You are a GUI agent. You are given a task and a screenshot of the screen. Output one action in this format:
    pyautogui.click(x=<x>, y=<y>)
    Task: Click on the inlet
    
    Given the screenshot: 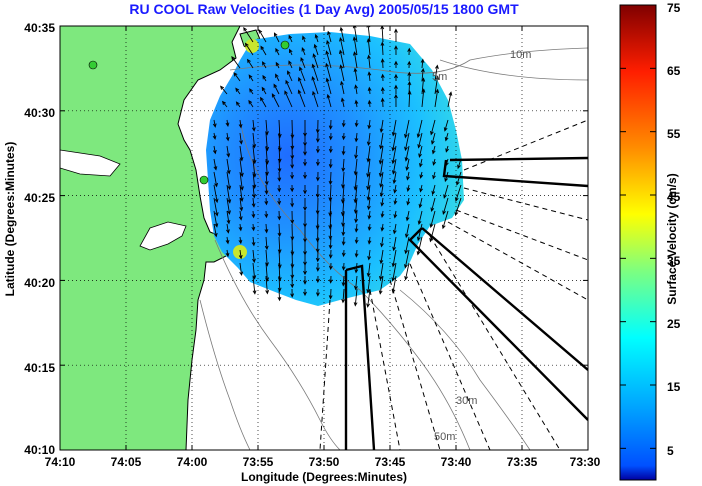 What is the action you would take?
    pyautogui.click(x=163, y=236)
    